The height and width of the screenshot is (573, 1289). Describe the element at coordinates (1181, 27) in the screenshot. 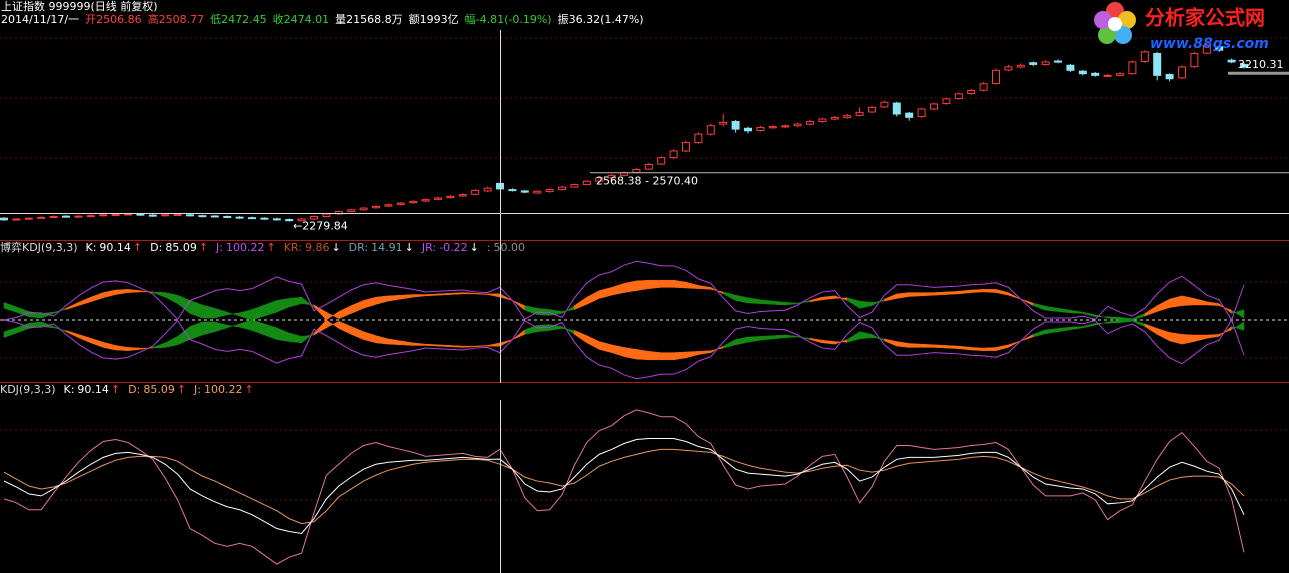

I see `logo: 分析家公式网 www.88gs.com` at that location.